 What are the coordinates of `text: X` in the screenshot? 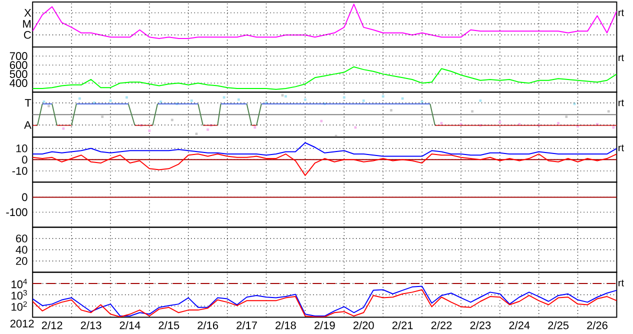 It's located at (28, 13).